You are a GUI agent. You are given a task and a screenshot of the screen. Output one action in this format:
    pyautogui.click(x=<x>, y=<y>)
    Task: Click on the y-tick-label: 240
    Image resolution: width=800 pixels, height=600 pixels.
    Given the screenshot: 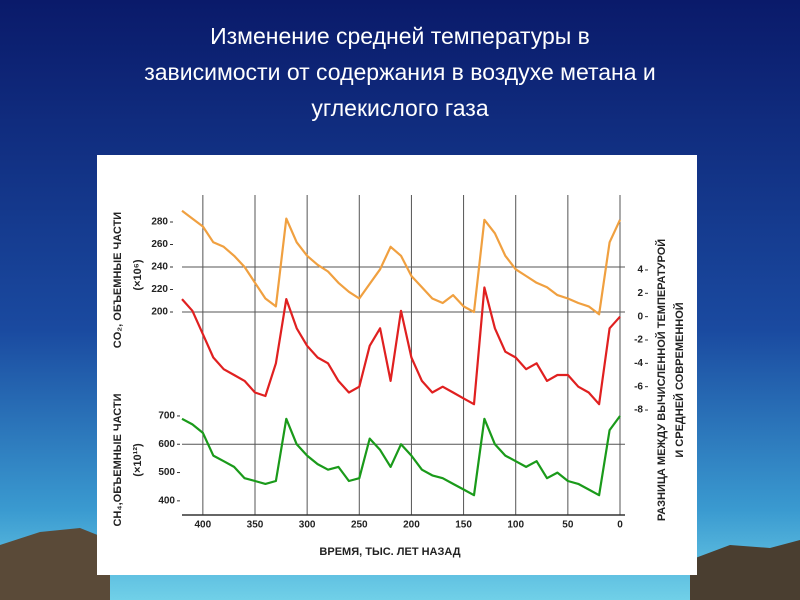 What is the action you would take?
    pyautogui.click(x=159, y=267)
    